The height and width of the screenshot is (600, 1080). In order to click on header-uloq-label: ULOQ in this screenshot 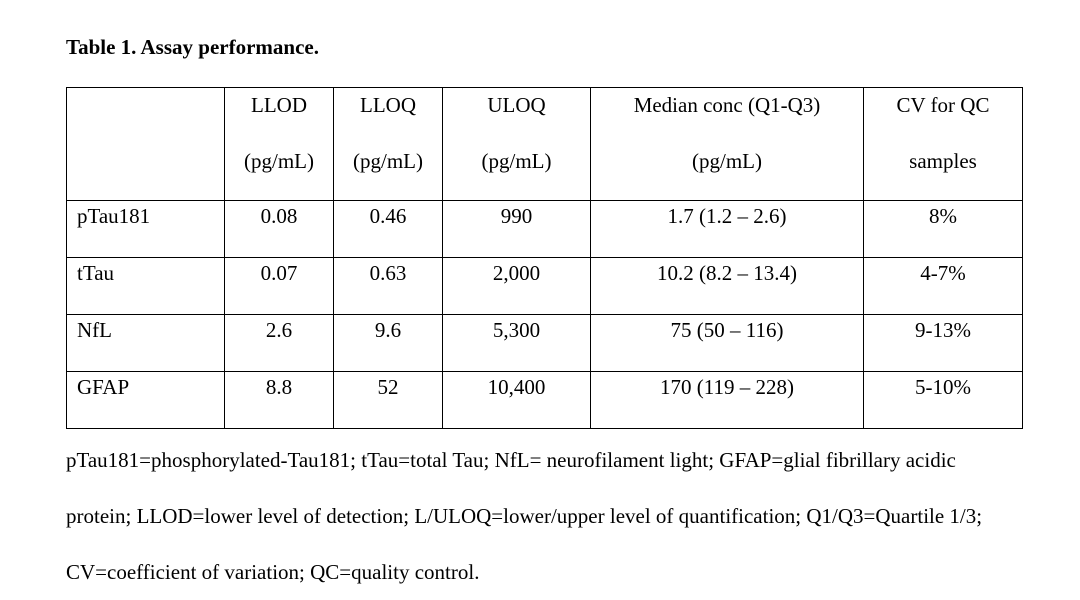, I will do `click(516, 105)`.